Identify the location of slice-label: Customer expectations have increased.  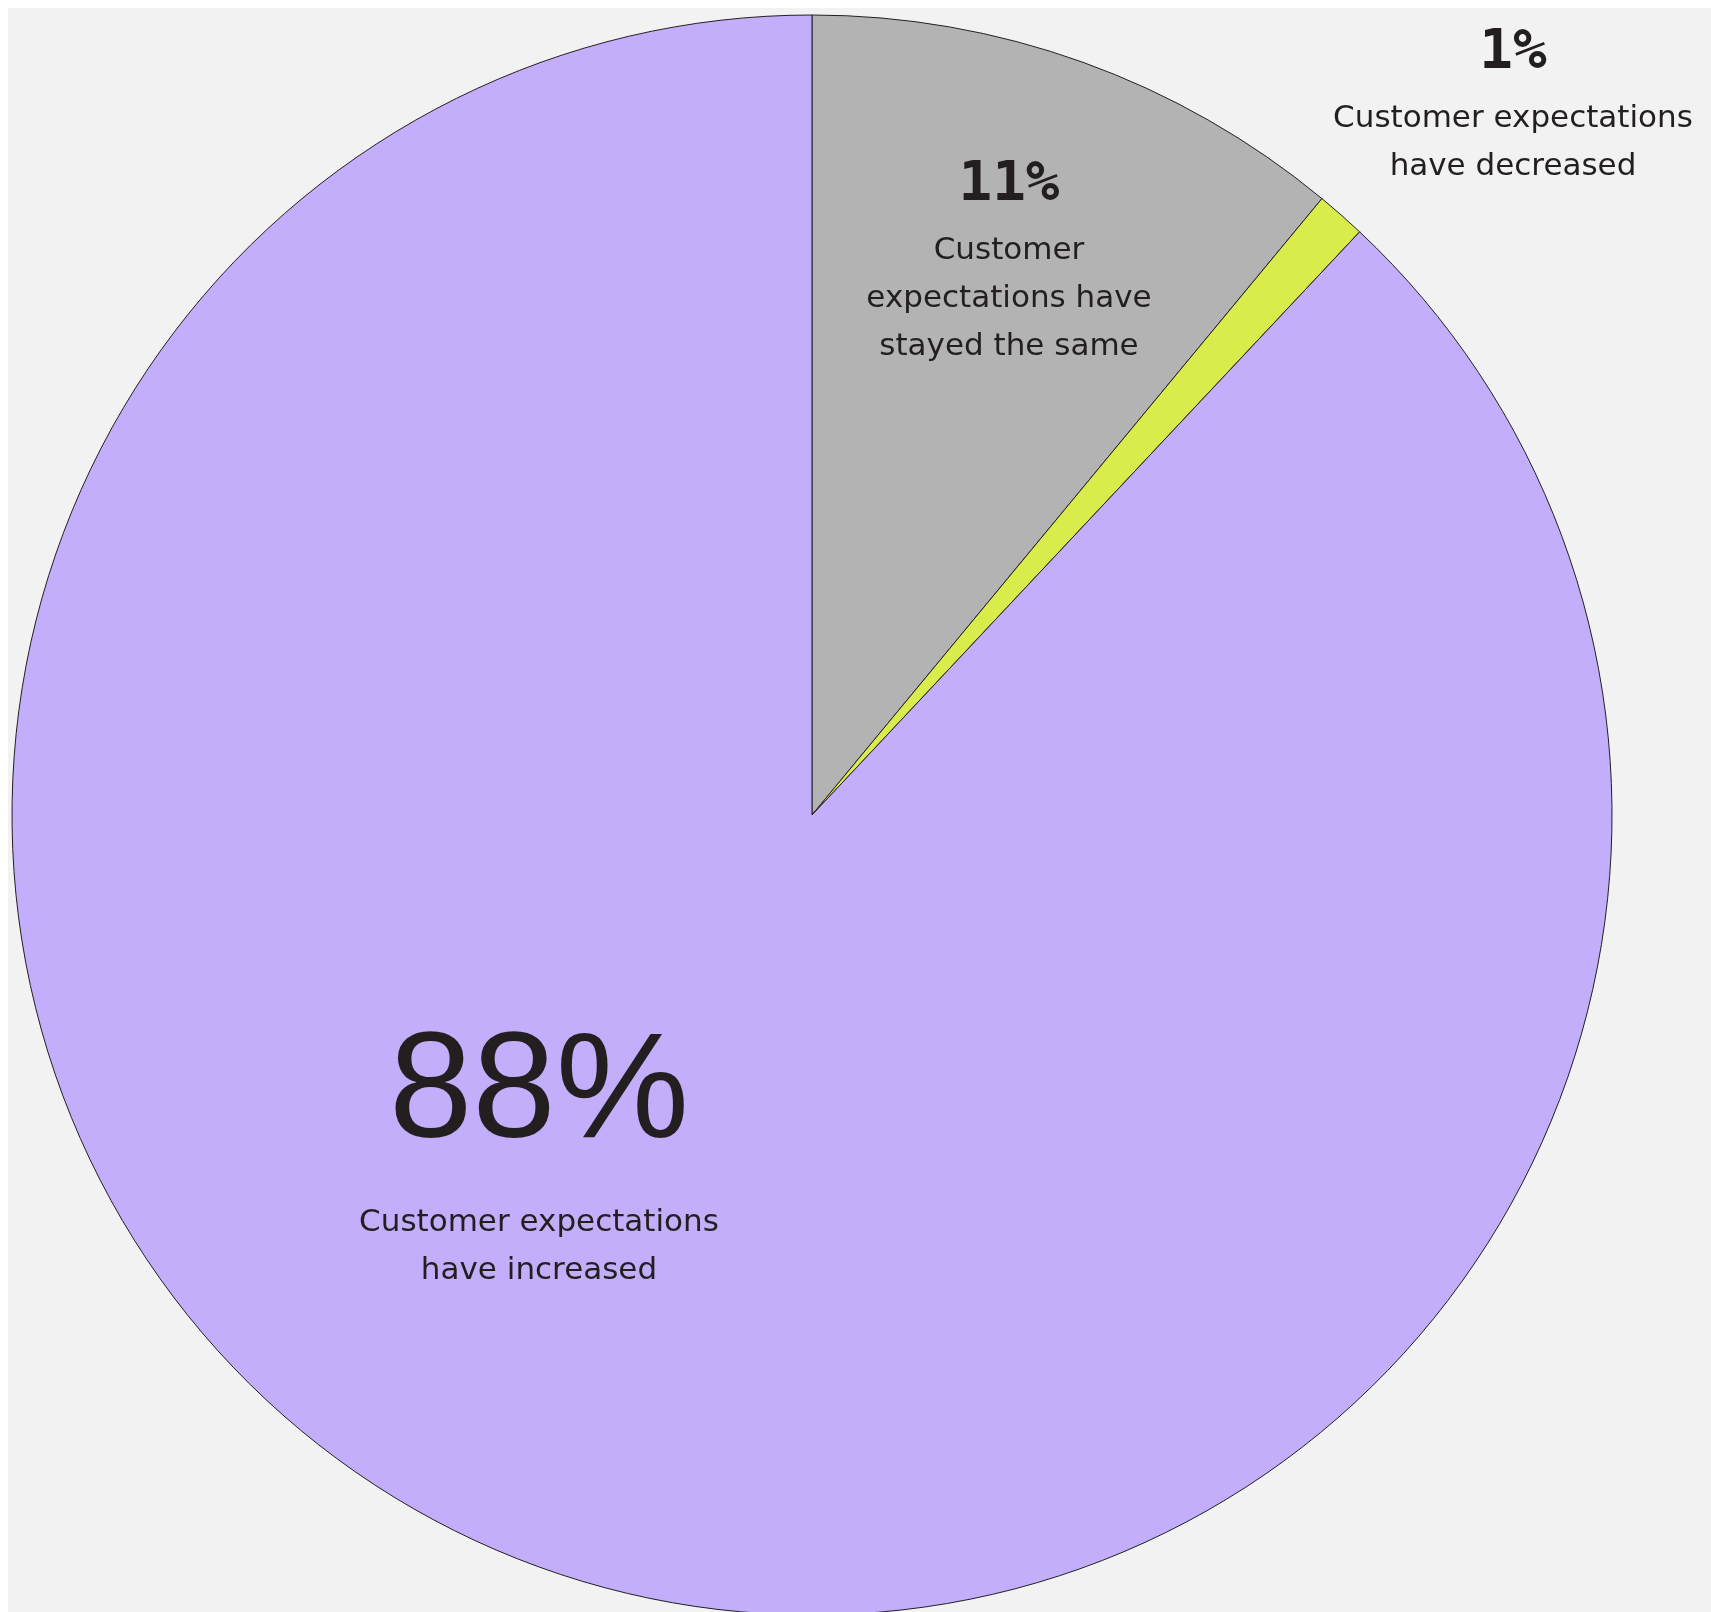
(539, 1244).